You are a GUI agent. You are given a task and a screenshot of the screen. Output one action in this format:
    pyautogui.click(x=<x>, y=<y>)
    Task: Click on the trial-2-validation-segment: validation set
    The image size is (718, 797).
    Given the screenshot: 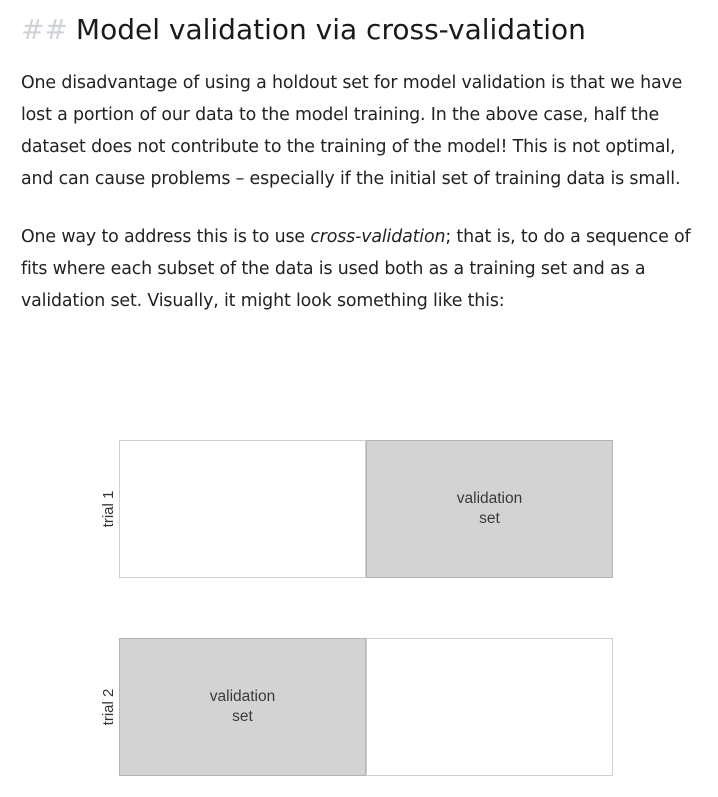 What is the action you would take?
    pyautogui.click(x=242, y=707)
    